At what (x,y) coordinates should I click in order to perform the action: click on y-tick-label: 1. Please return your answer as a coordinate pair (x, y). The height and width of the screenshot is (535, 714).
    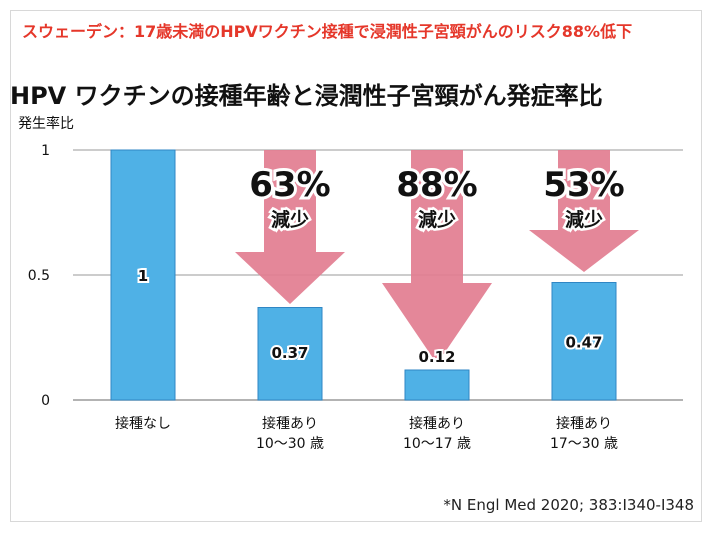
    Looking at the image, I should click on (45, 151).